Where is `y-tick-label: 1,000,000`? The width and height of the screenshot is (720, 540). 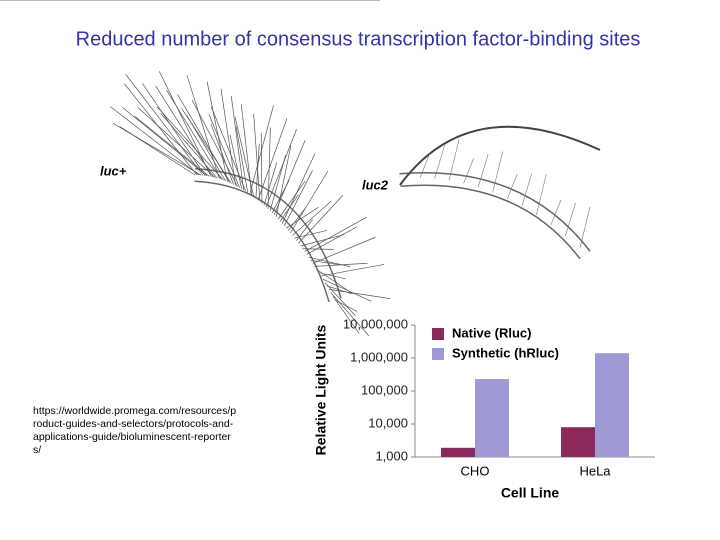 y-tick-label: 1,000,000 is located at coordinates (379, 356).